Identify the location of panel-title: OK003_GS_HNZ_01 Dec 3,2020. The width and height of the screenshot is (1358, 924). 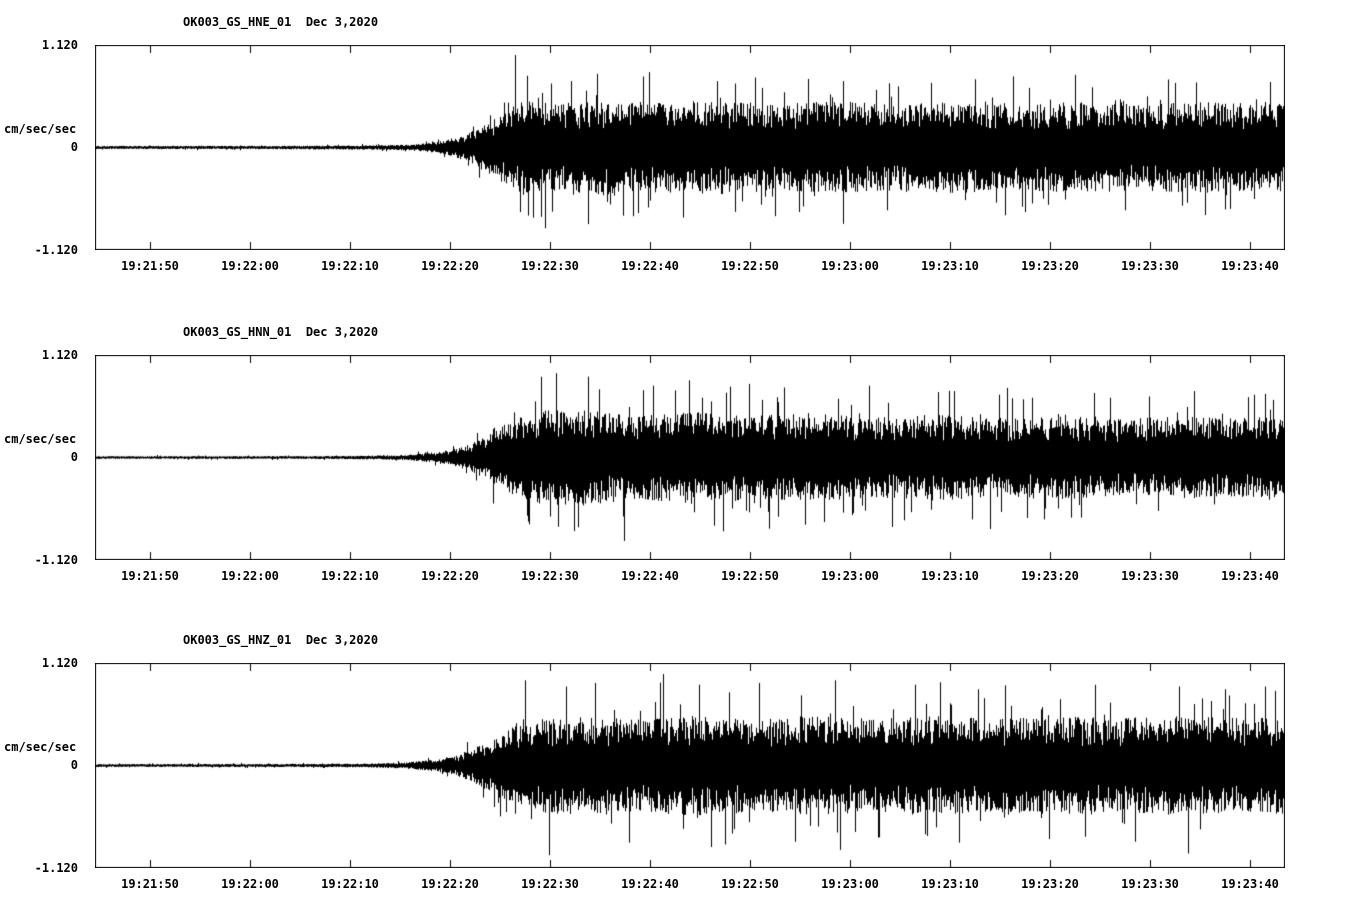
(281, 640).